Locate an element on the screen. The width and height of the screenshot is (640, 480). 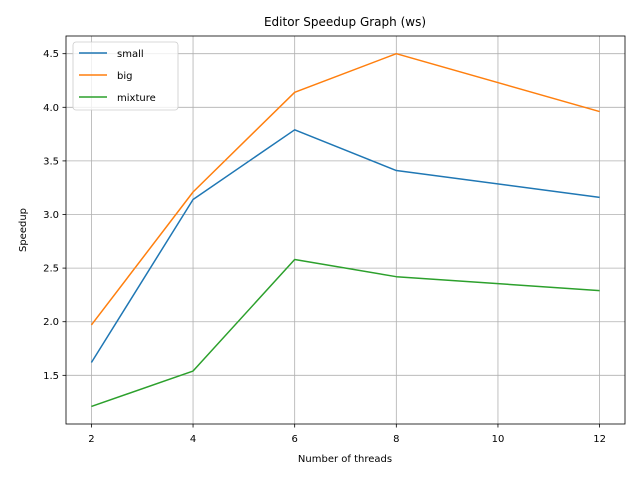
legend-box is located at coordinates (125, 76).